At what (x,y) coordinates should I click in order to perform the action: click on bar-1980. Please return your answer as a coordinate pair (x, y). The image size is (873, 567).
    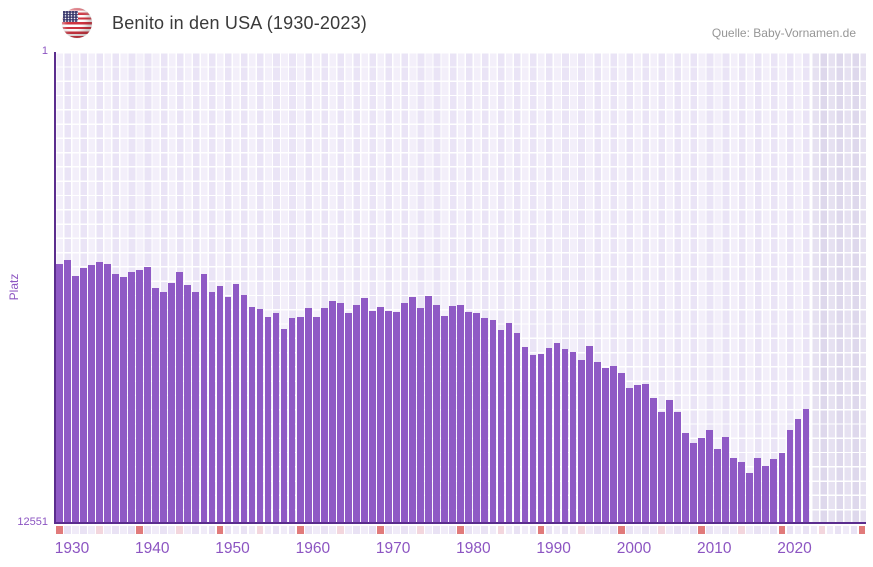
    Looking at the image, I should click on (461, 413).